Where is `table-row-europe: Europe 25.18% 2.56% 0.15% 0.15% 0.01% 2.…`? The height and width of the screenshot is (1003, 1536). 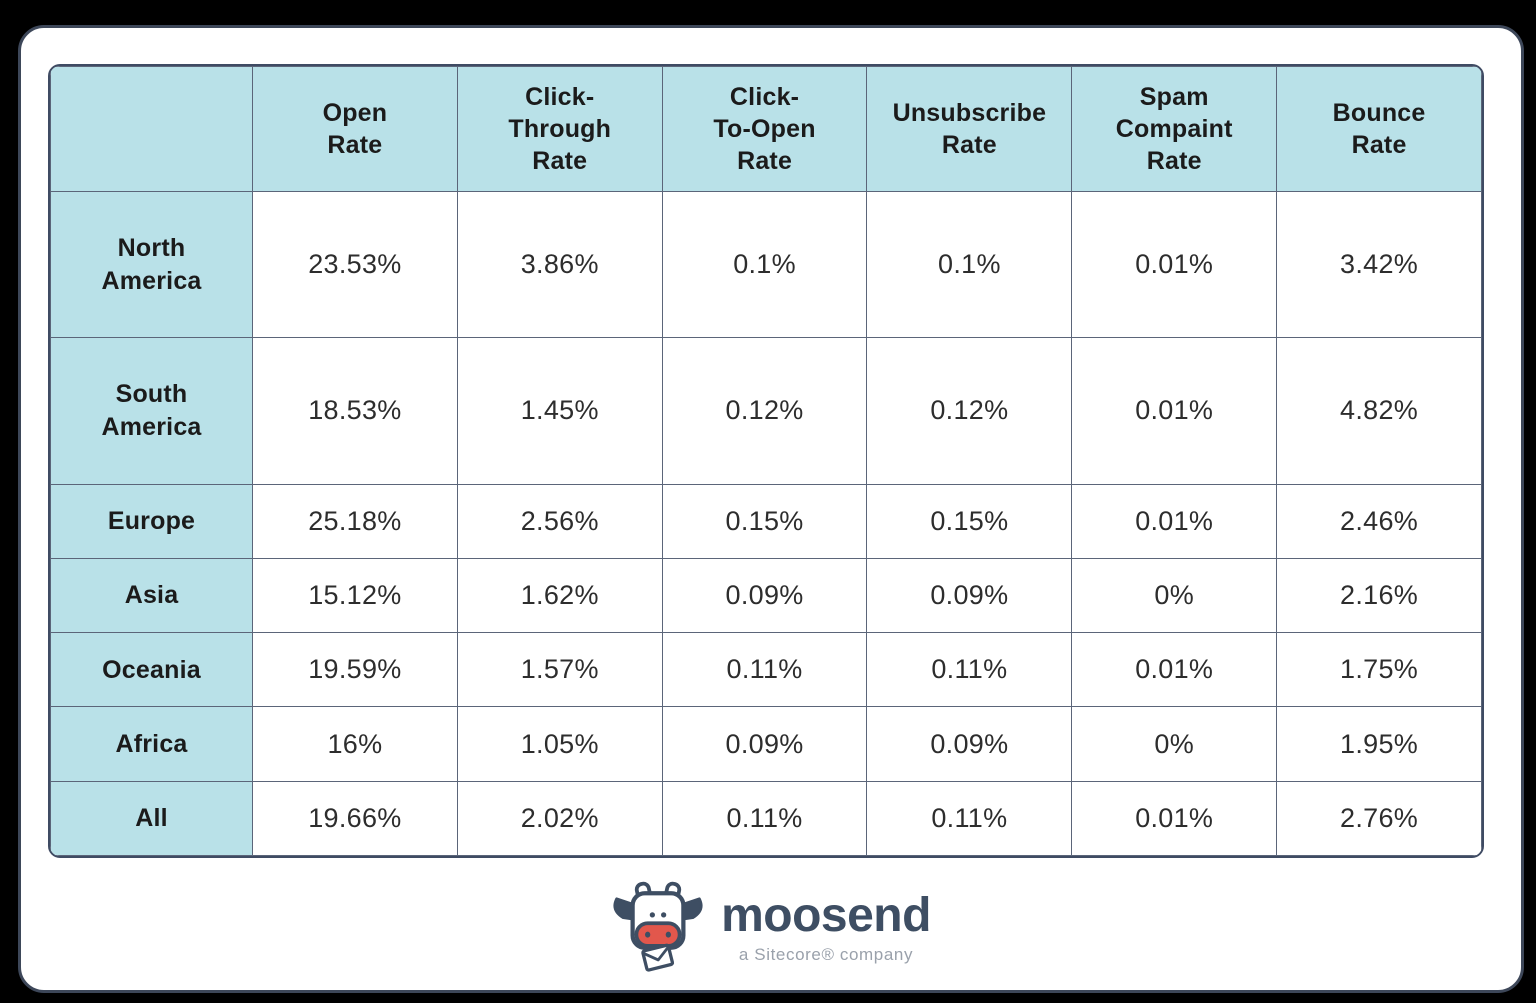
table-row-europe: Europe 25.18% 2.56% 0.15% 0.15% 0.01% 2.… is located at coordinates (766, 521).